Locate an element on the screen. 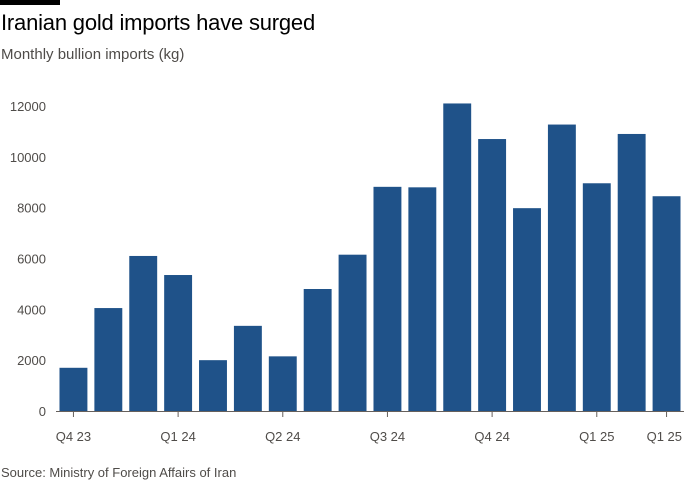 The height and width of the screenshot is (500, 700). y-tick-label: 12000 is located at coordinates (28, 106).